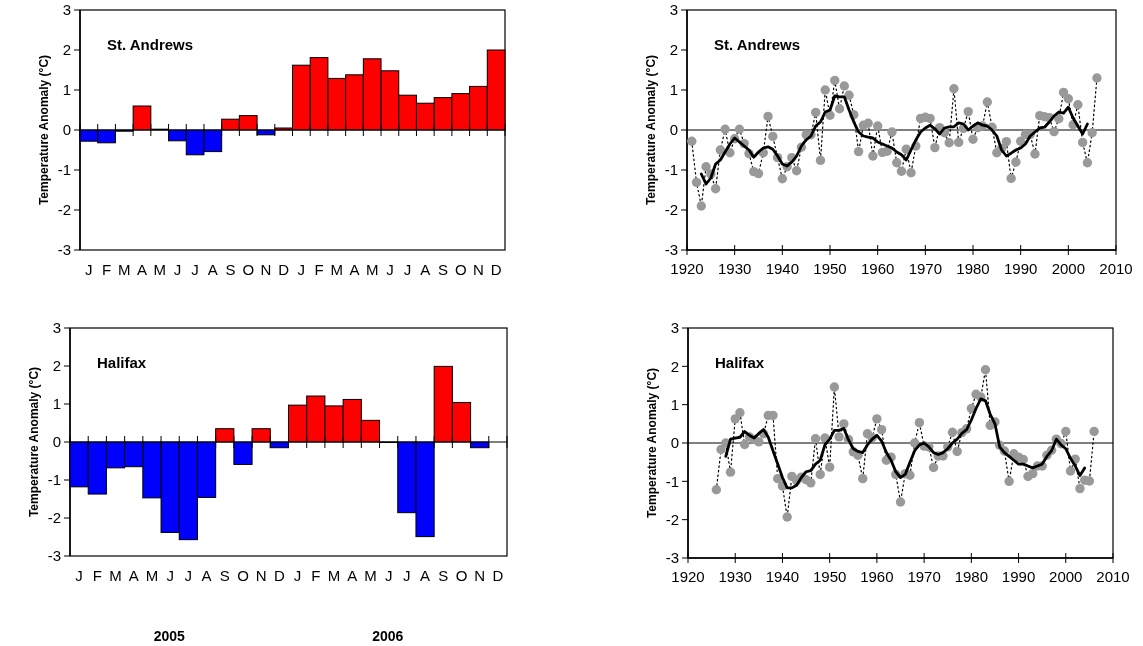 The height and width of the screenshot is (646, 1143). I want to click on text: 2005, so click(169, 636).